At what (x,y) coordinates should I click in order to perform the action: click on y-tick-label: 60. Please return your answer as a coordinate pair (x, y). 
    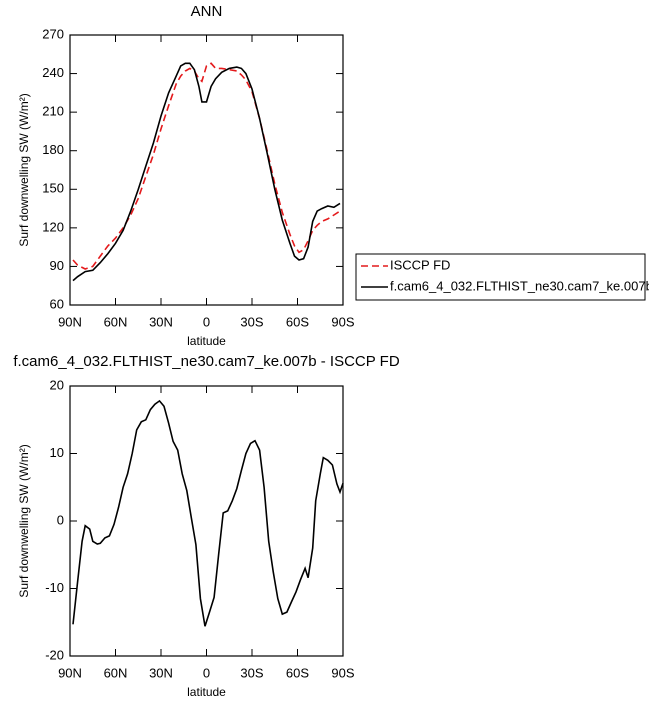
    Looking at the image, I should click on (57, 303).